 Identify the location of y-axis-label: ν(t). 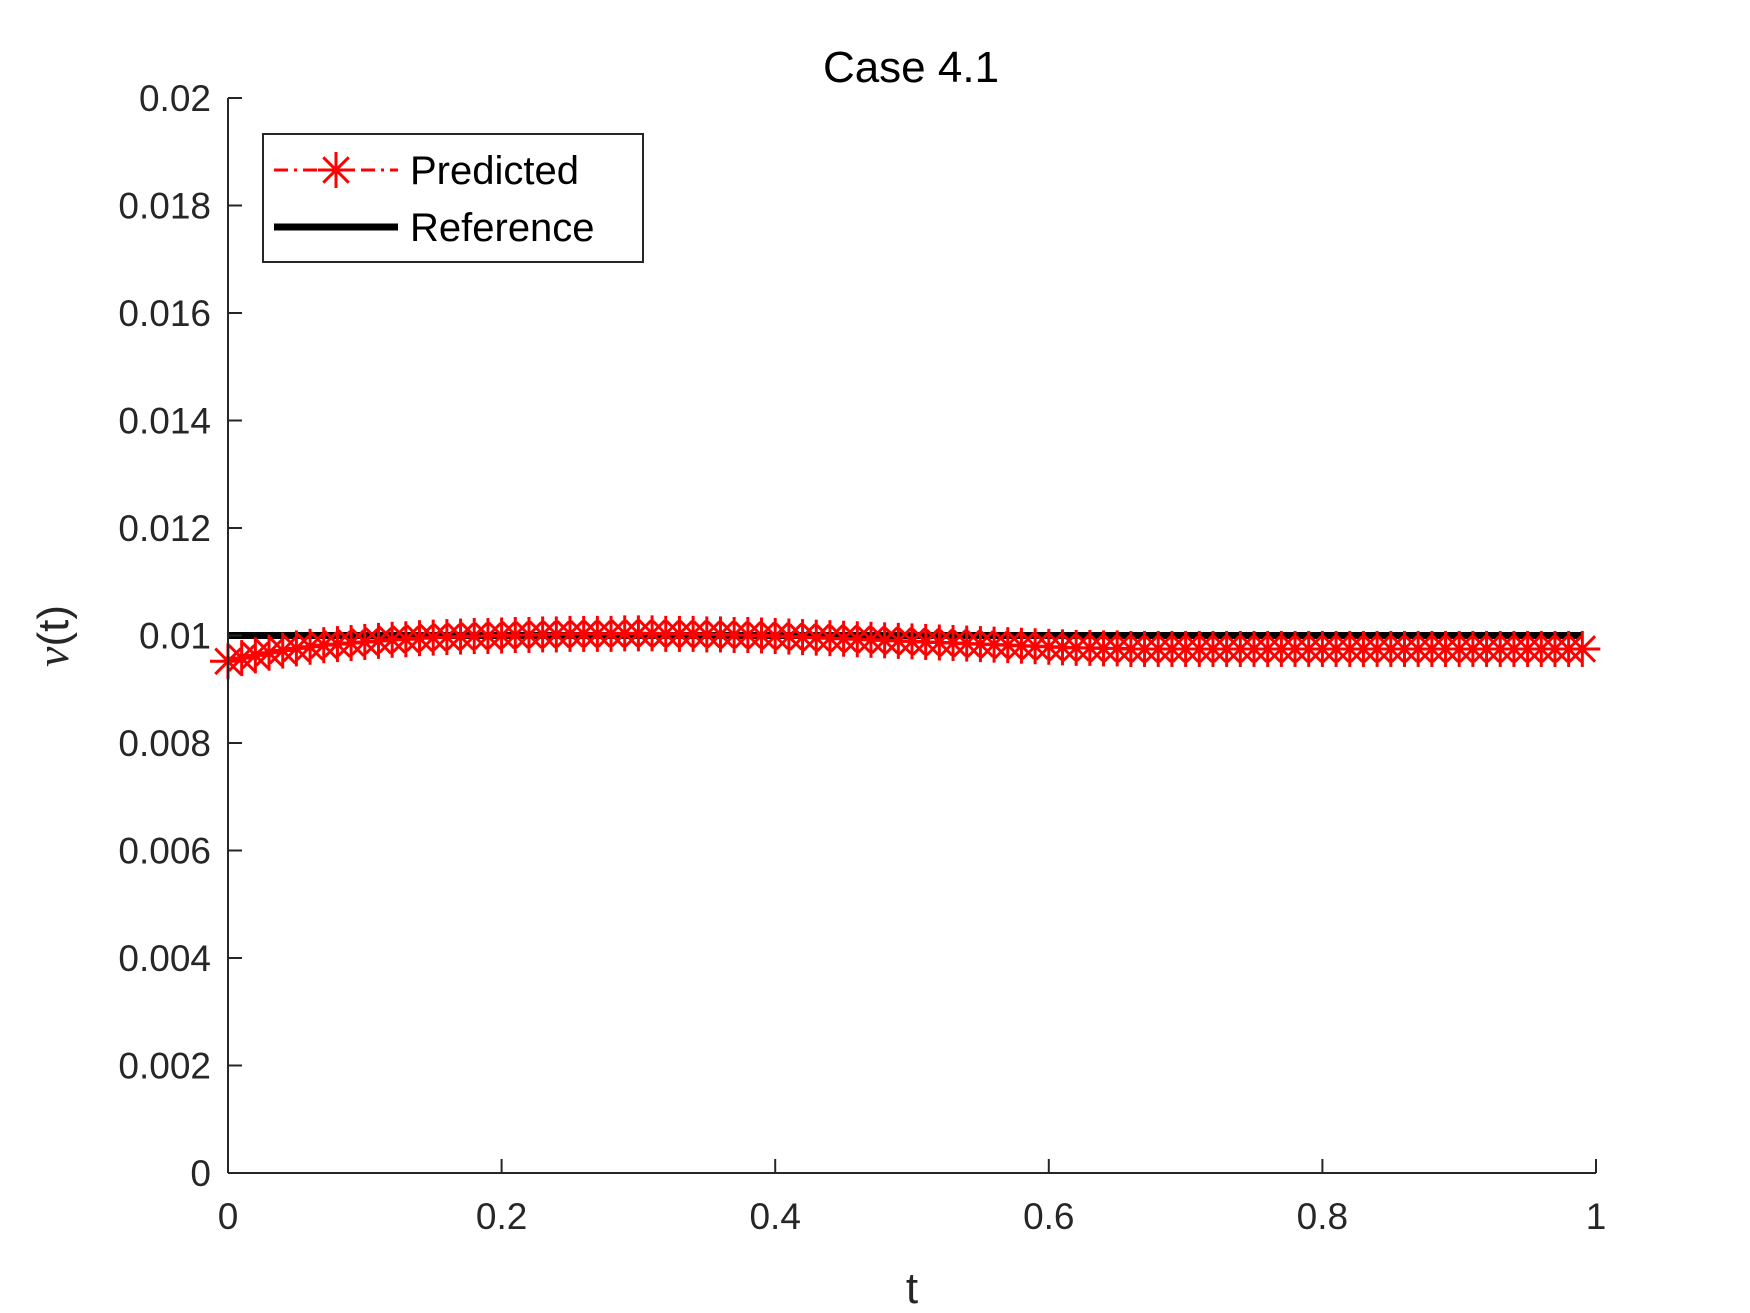
(52, 636).